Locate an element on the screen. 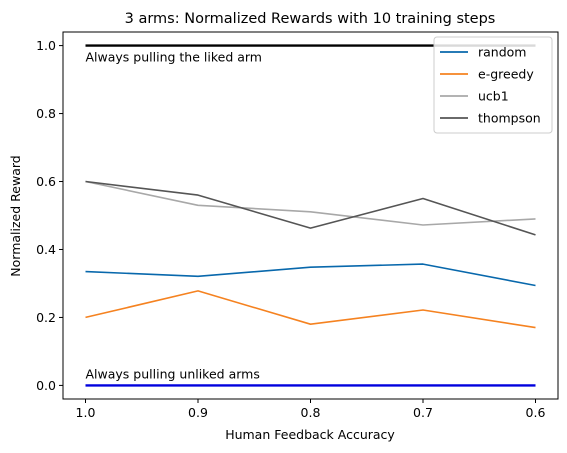 The image size is (567, 453). legend-label-random: random is located at coordinates (502, 52).